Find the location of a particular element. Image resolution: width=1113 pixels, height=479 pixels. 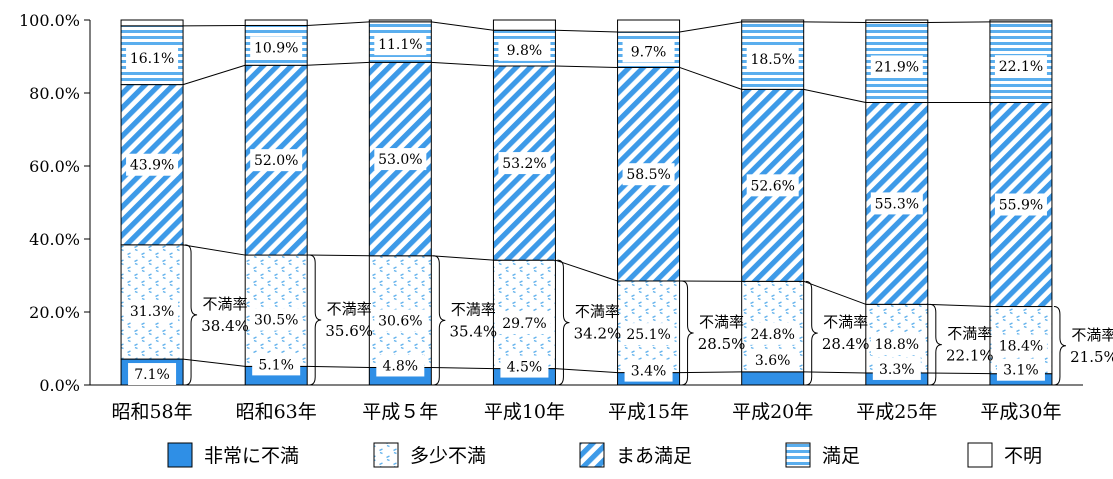

data-label: 4.5% is located at coordinates (525, 368).